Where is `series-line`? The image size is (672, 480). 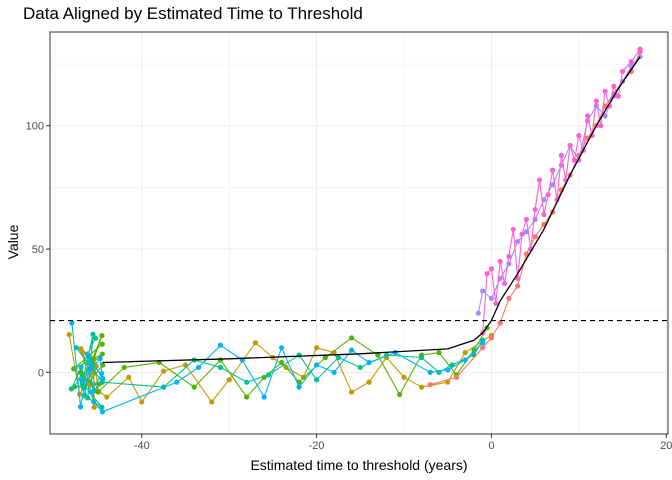
series-line is located at coordinates (277, 367).